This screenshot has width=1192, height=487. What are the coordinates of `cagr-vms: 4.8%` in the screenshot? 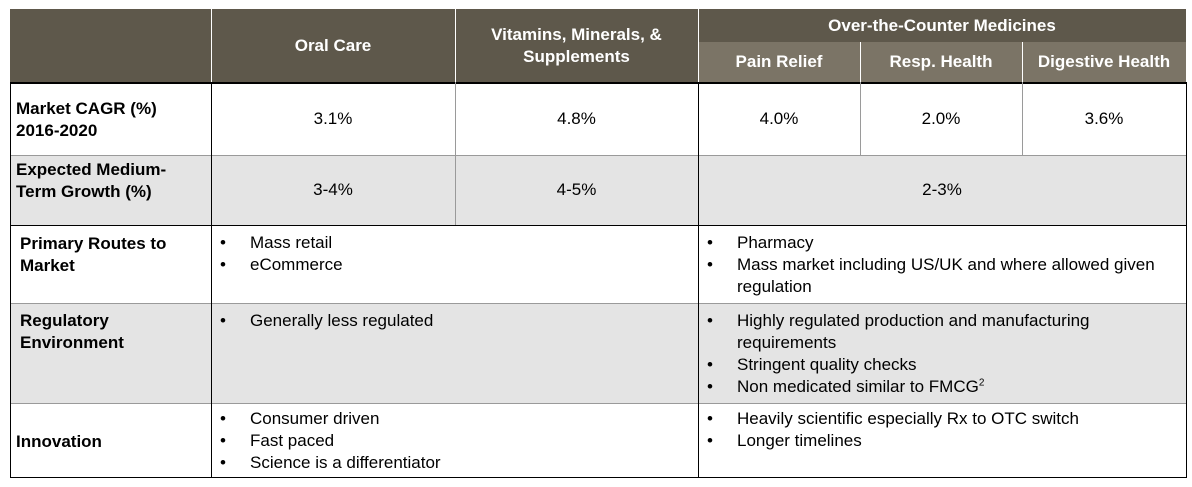 It's located at (576, 118).